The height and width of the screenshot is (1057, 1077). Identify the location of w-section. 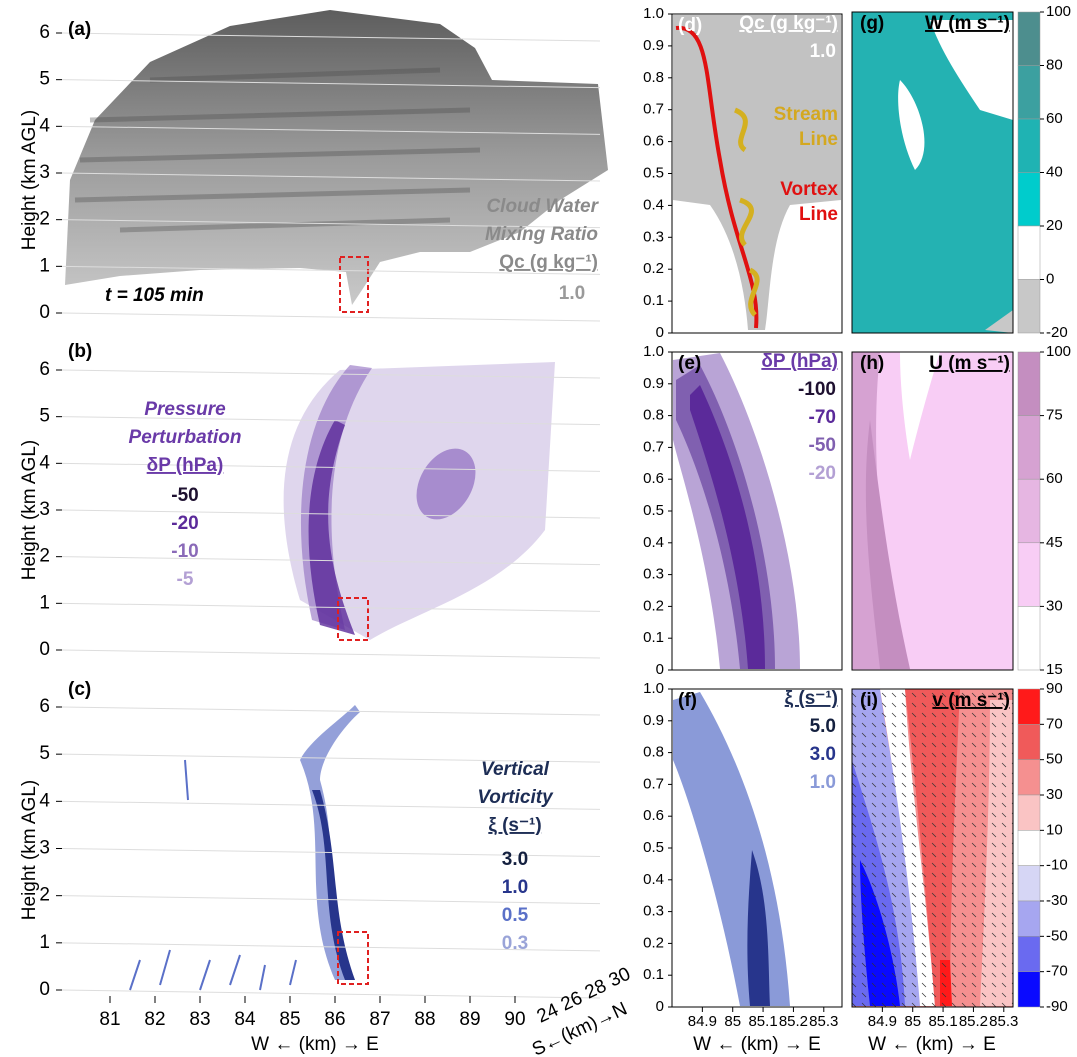
(932, 172).